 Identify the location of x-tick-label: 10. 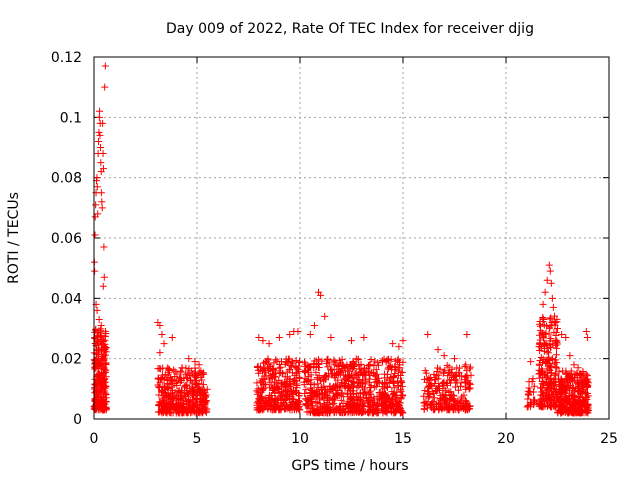
(300, 439).